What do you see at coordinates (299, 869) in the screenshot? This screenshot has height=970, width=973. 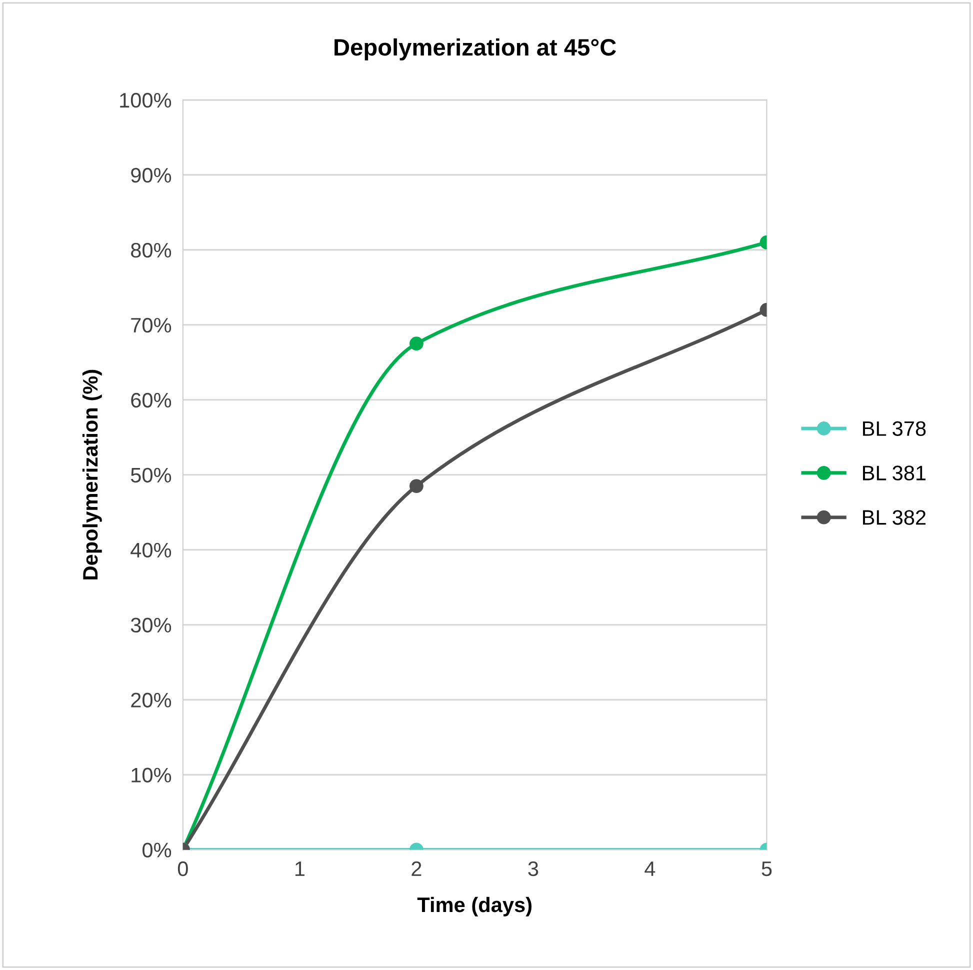 I see `x-tick-label: 1` at bounding box center [299, 869].